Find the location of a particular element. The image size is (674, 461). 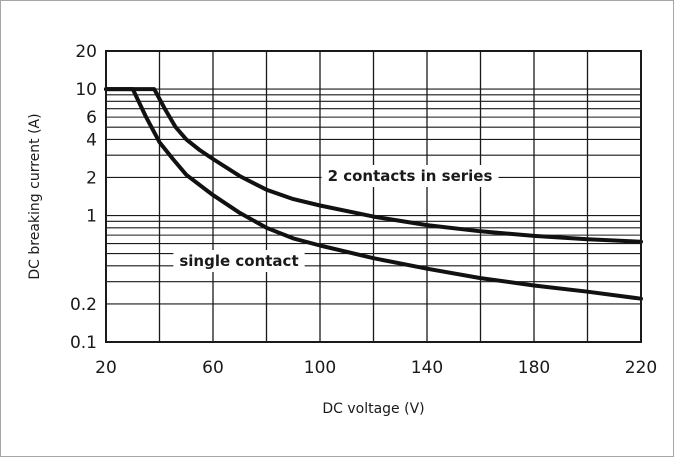

annotation-bg-single is located at coordinates (239, 261).